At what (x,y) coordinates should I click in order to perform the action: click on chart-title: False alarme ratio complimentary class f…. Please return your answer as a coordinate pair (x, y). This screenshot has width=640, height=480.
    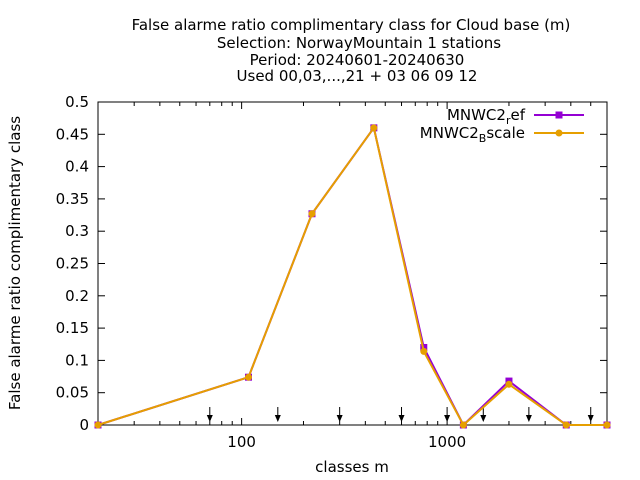
    Looking at the image, I should click on (351, 50).